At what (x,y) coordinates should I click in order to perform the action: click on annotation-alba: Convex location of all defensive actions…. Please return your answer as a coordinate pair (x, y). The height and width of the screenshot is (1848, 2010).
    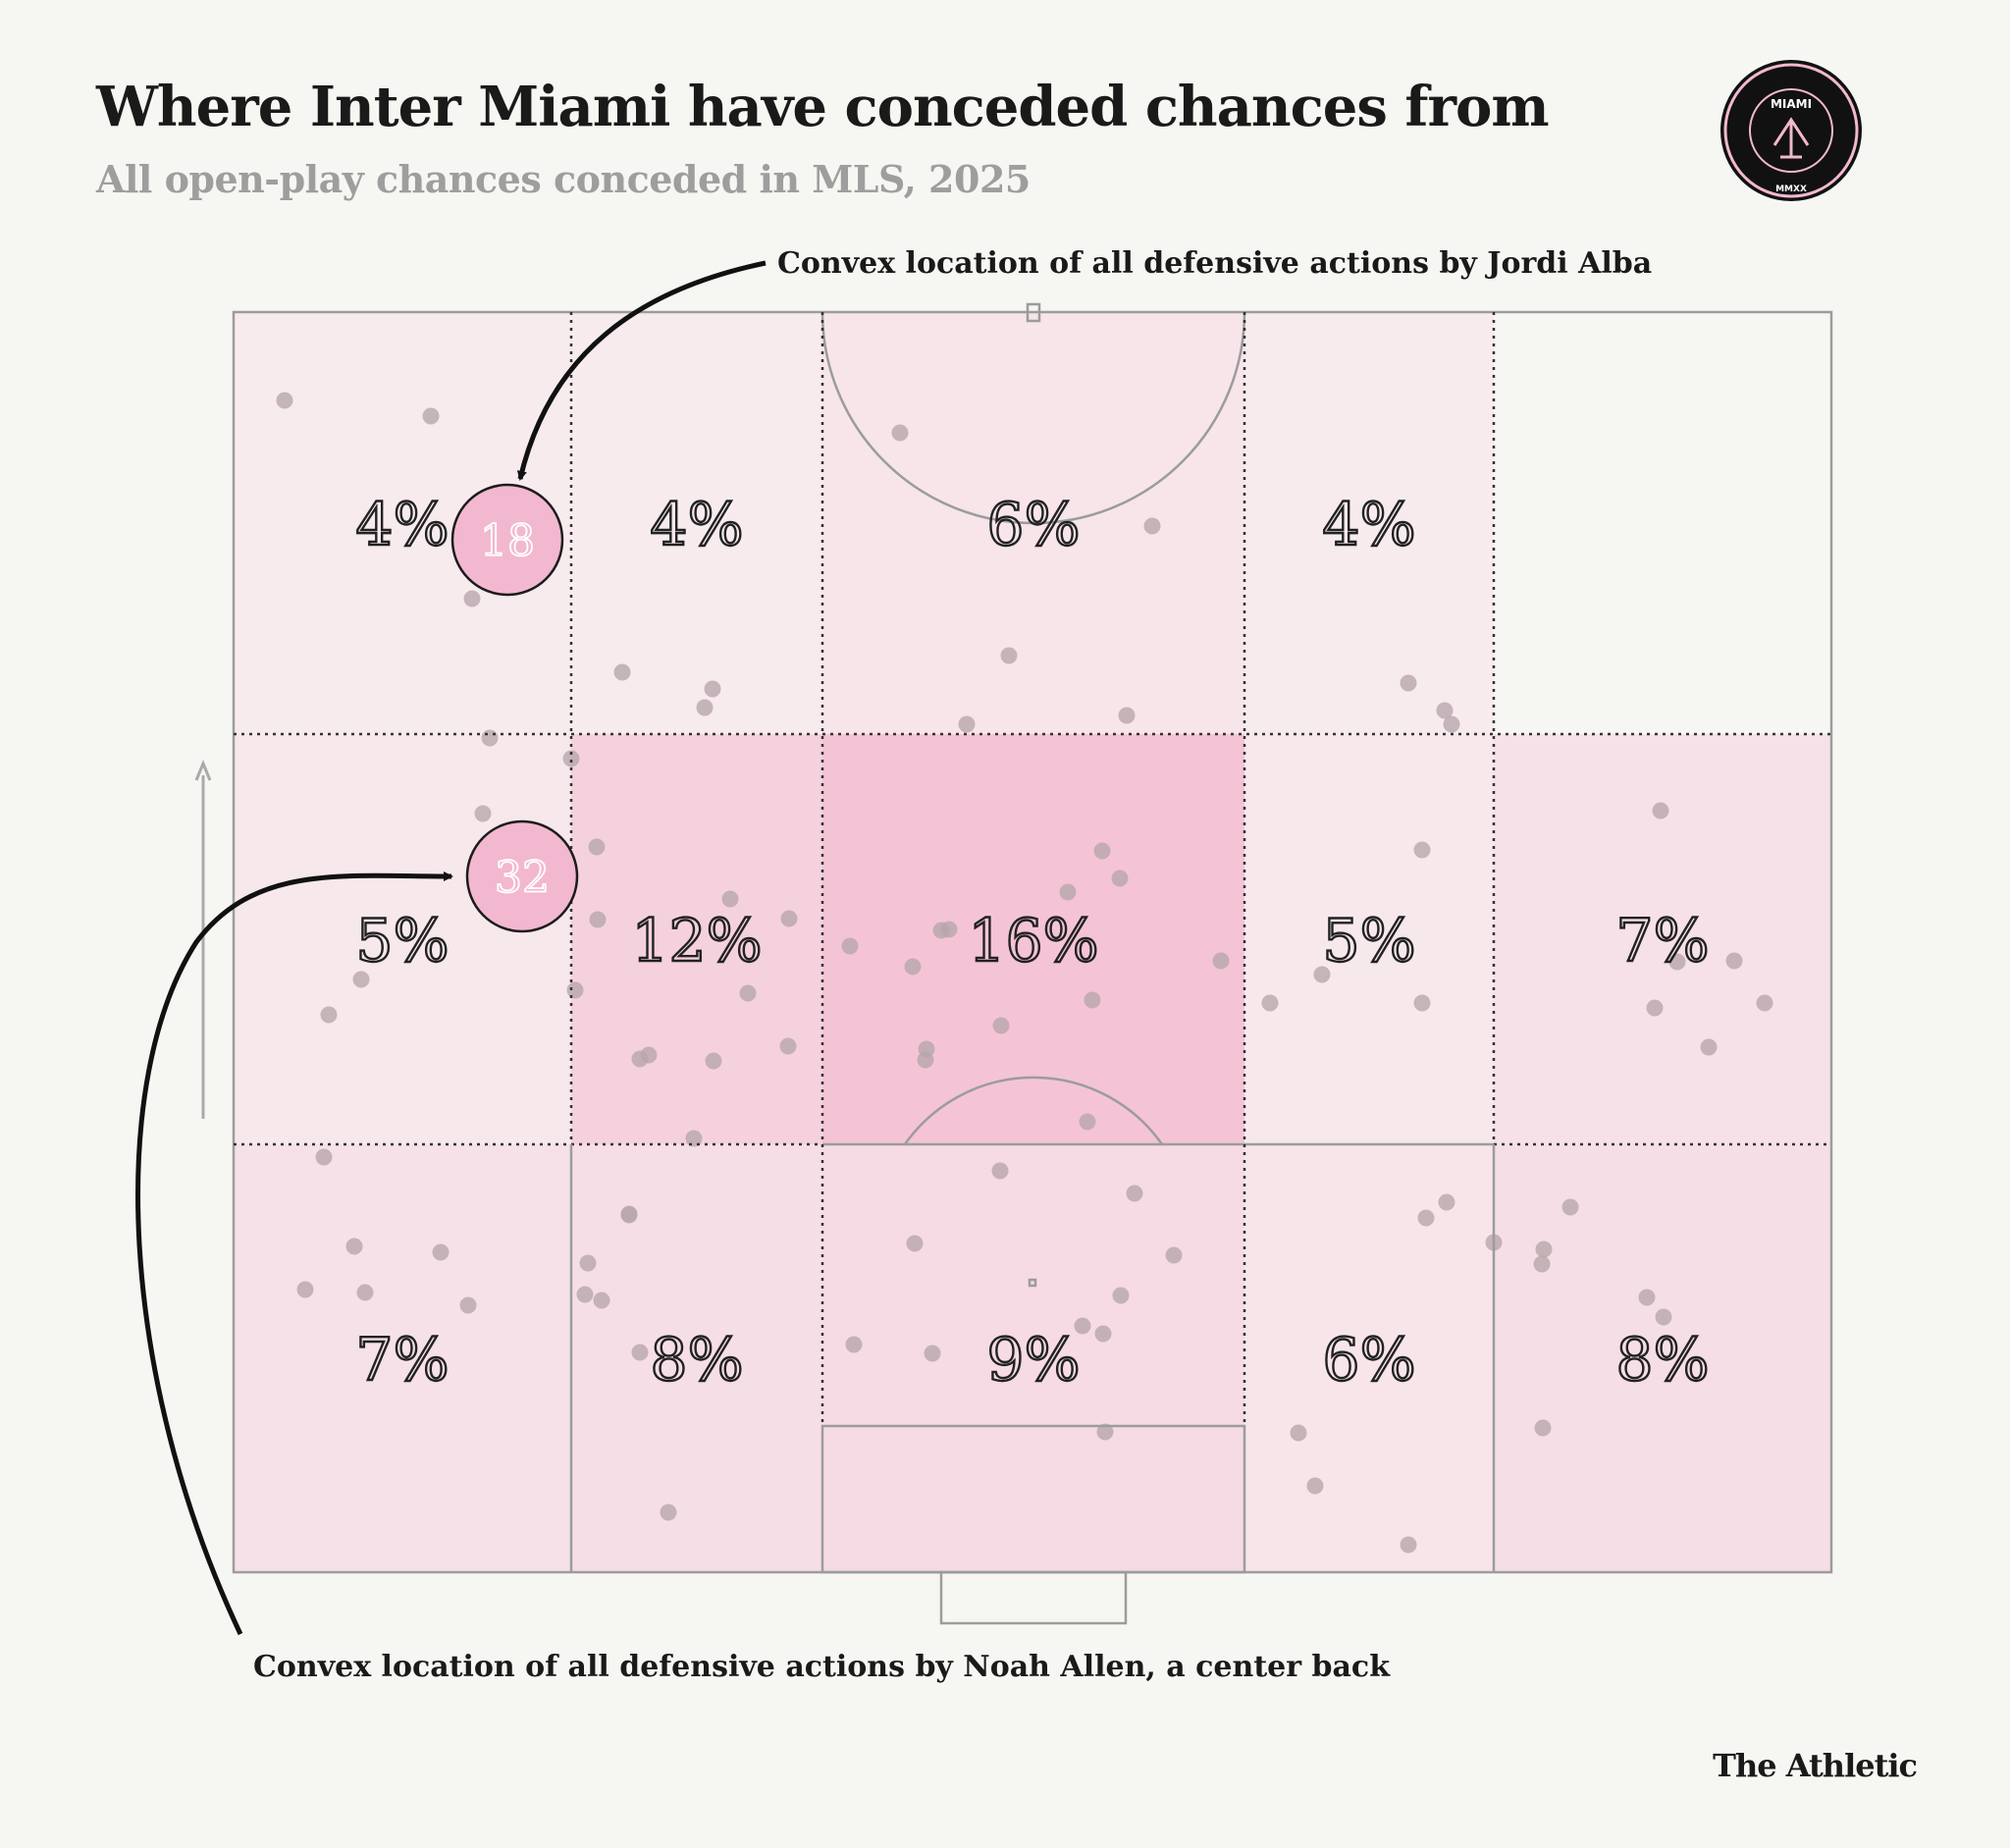
    Looking at the image, I should click on (1214, 263).